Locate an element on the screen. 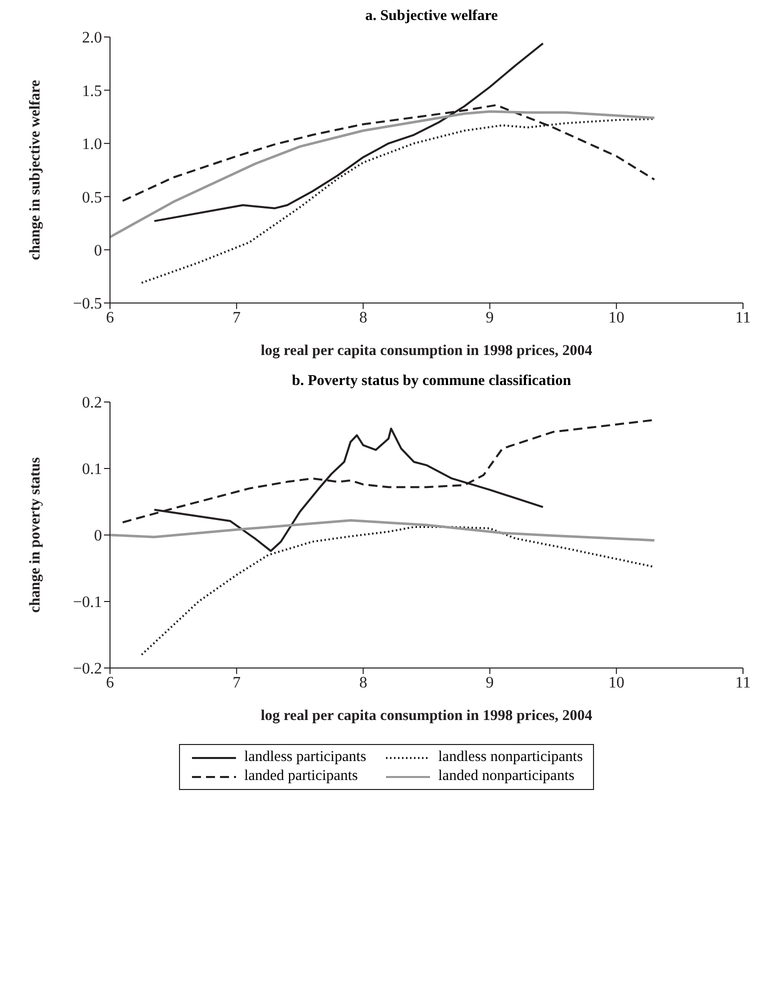  y-tick-label: −0.5 is located at coordinates (87, 304).